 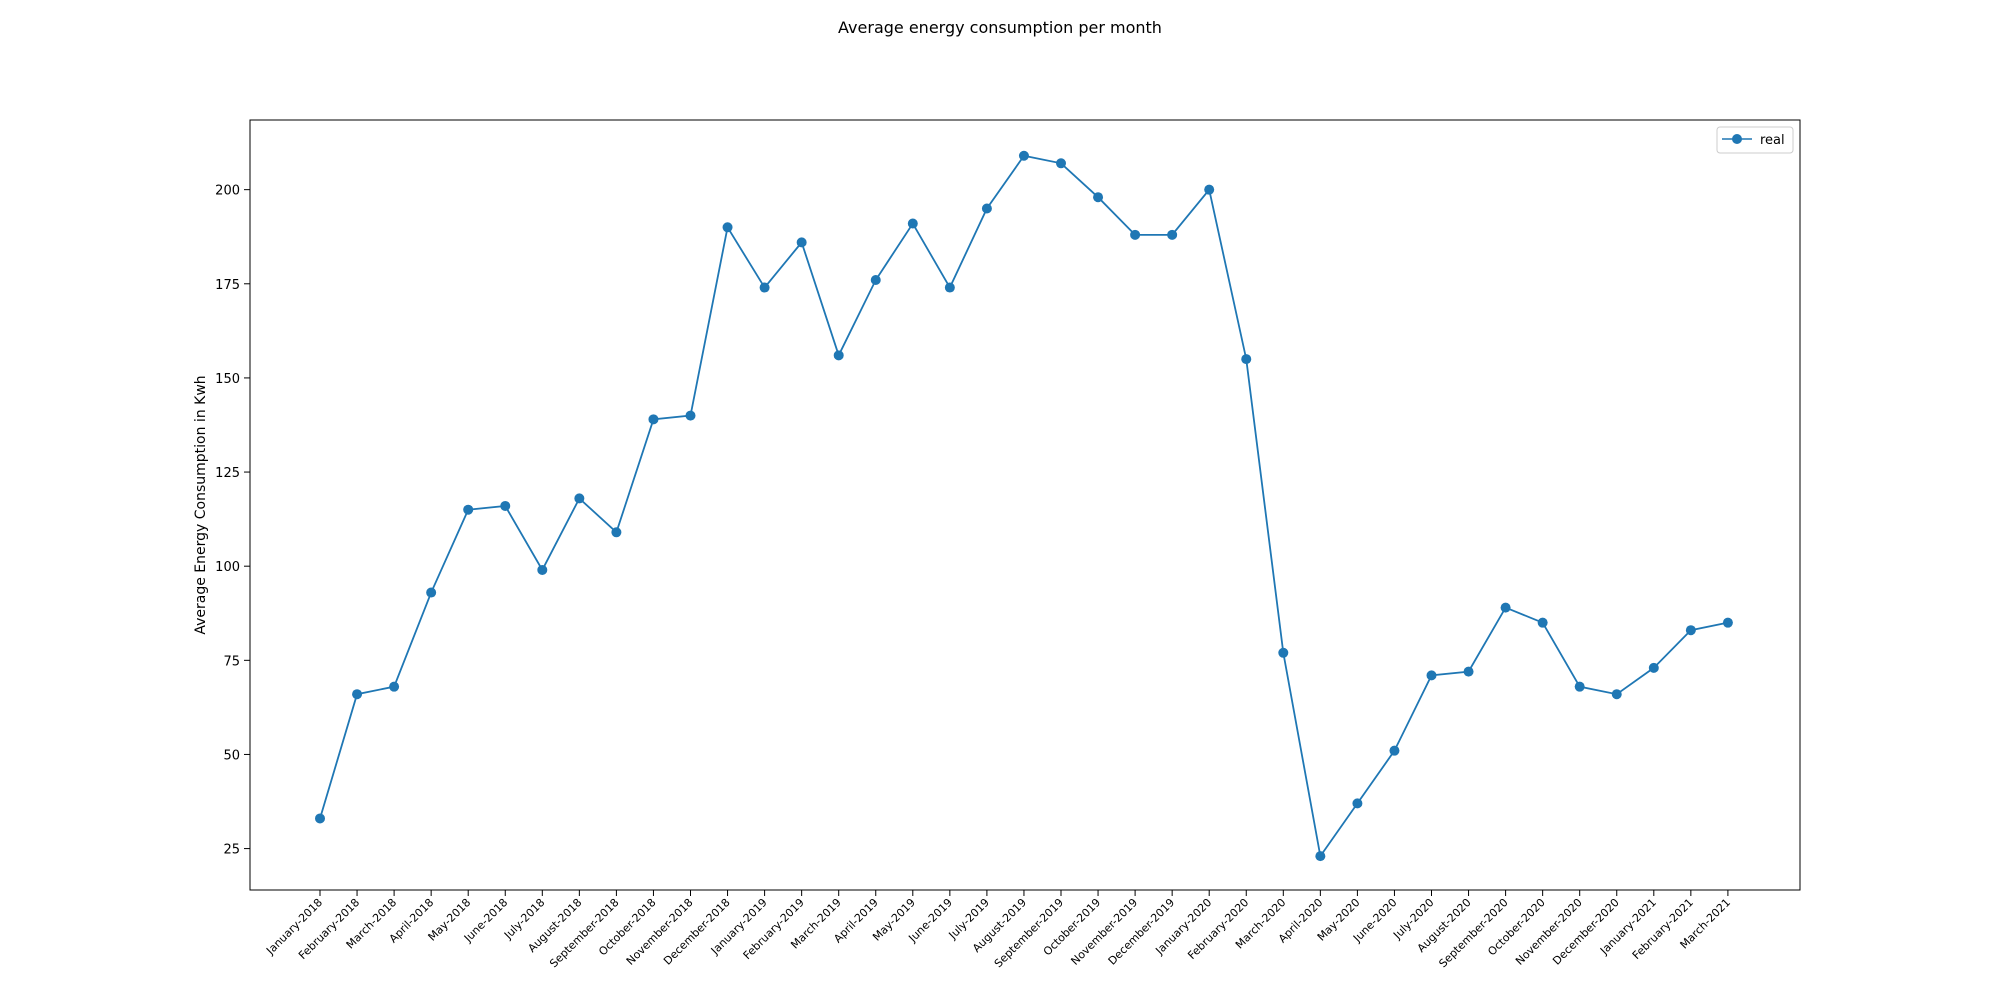 I want to click on y-axis: 25 50 75 100 125 150 175 200, so click(x=232, y=521).